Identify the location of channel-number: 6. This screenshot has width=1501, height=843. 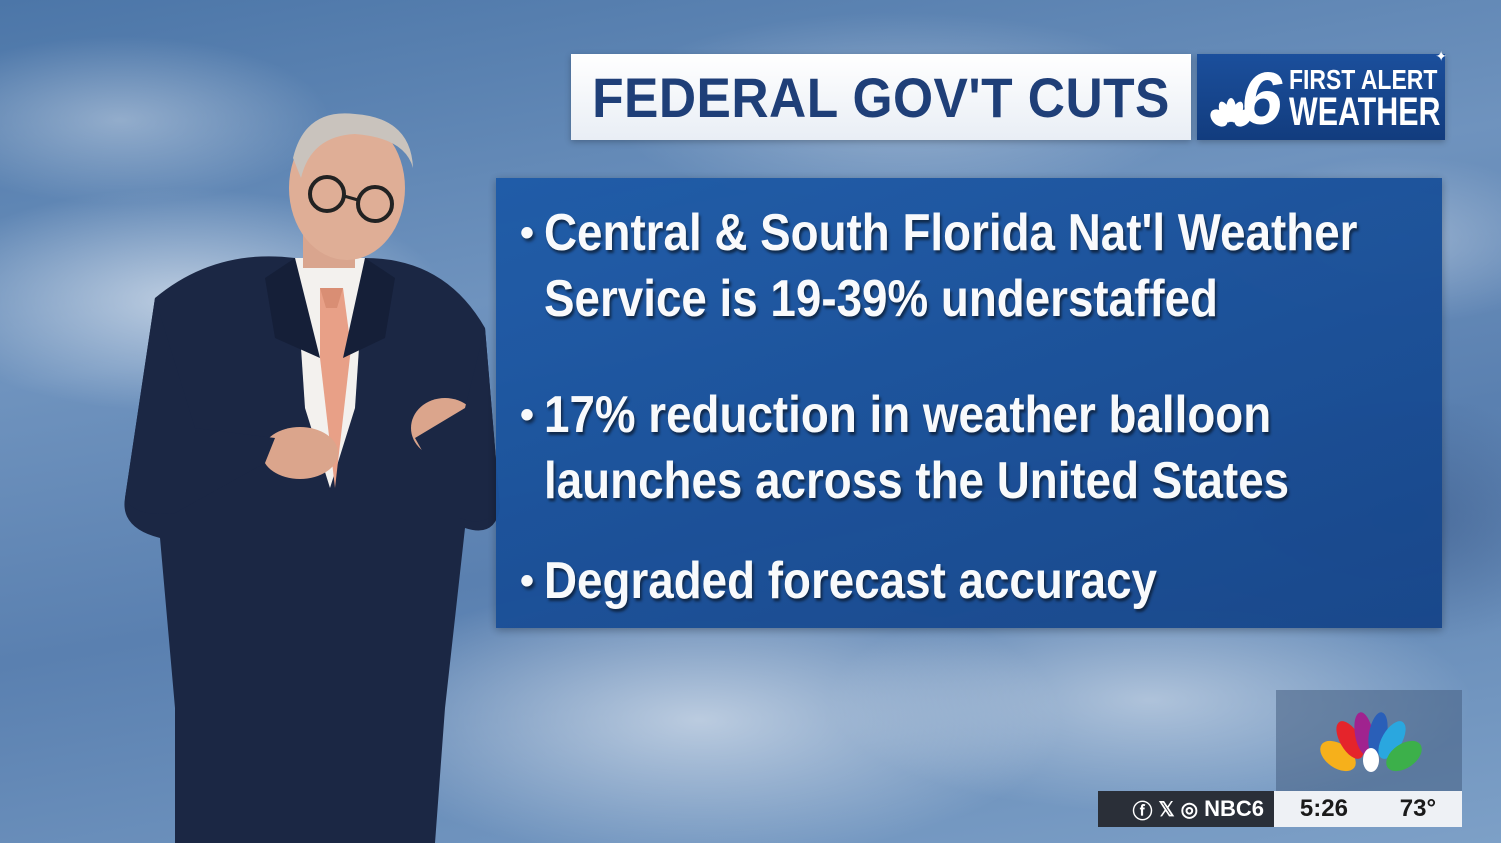
(1262, 98).